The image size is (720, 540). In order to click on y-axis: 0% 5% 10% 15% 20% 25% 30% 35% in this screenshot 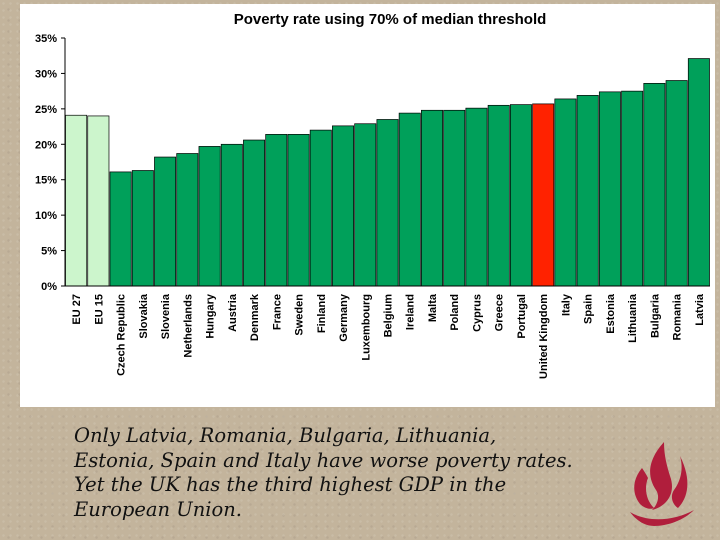, I will do `click(50, 163)`.